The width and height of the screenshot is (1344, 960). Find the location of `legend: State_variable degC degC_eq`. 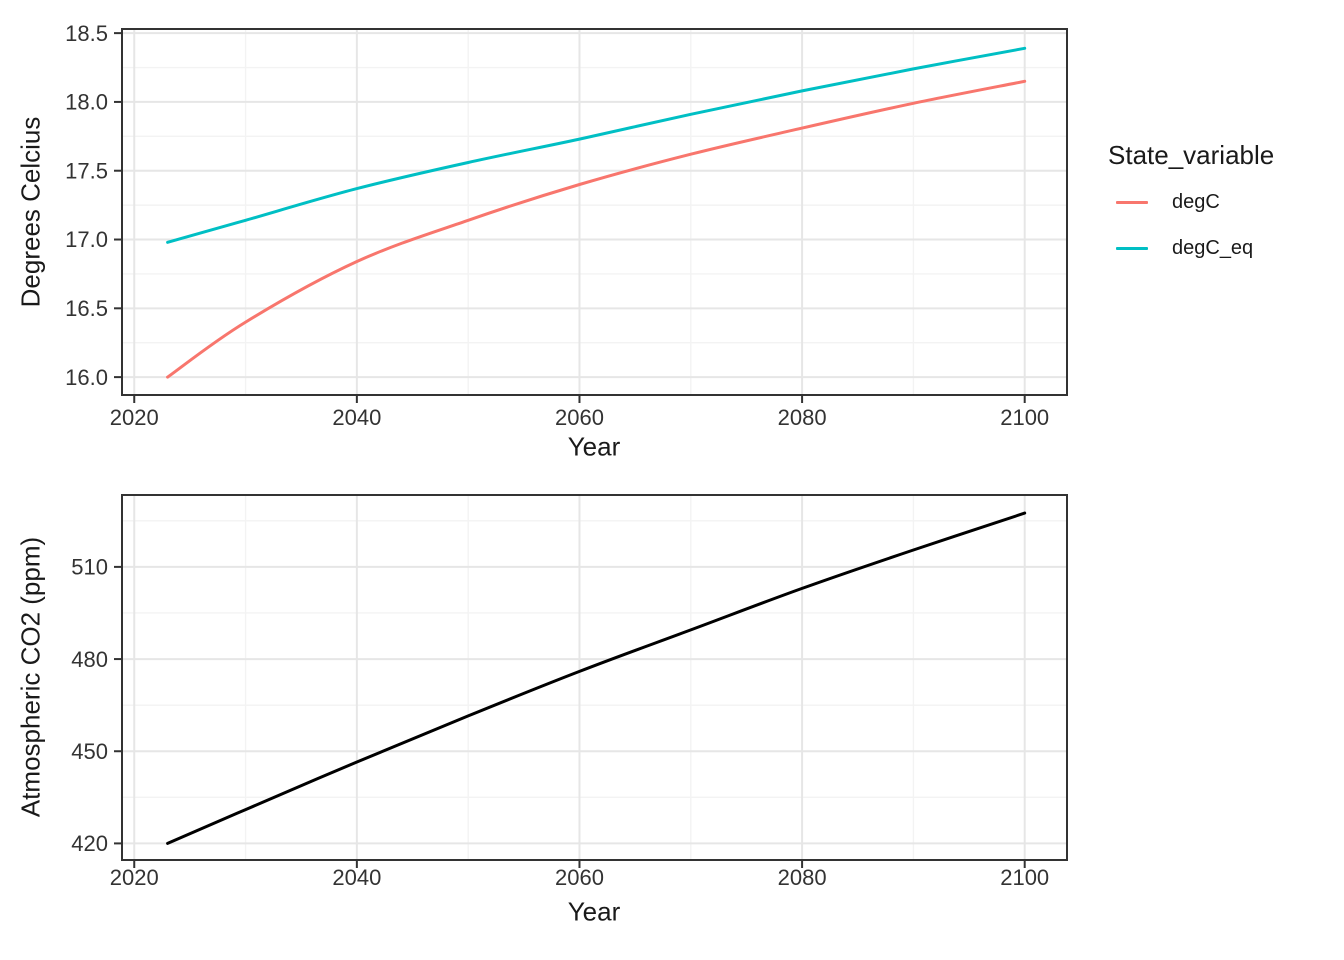

legend: State_variable degC degC_eq is located at coordinates (1223, 201).